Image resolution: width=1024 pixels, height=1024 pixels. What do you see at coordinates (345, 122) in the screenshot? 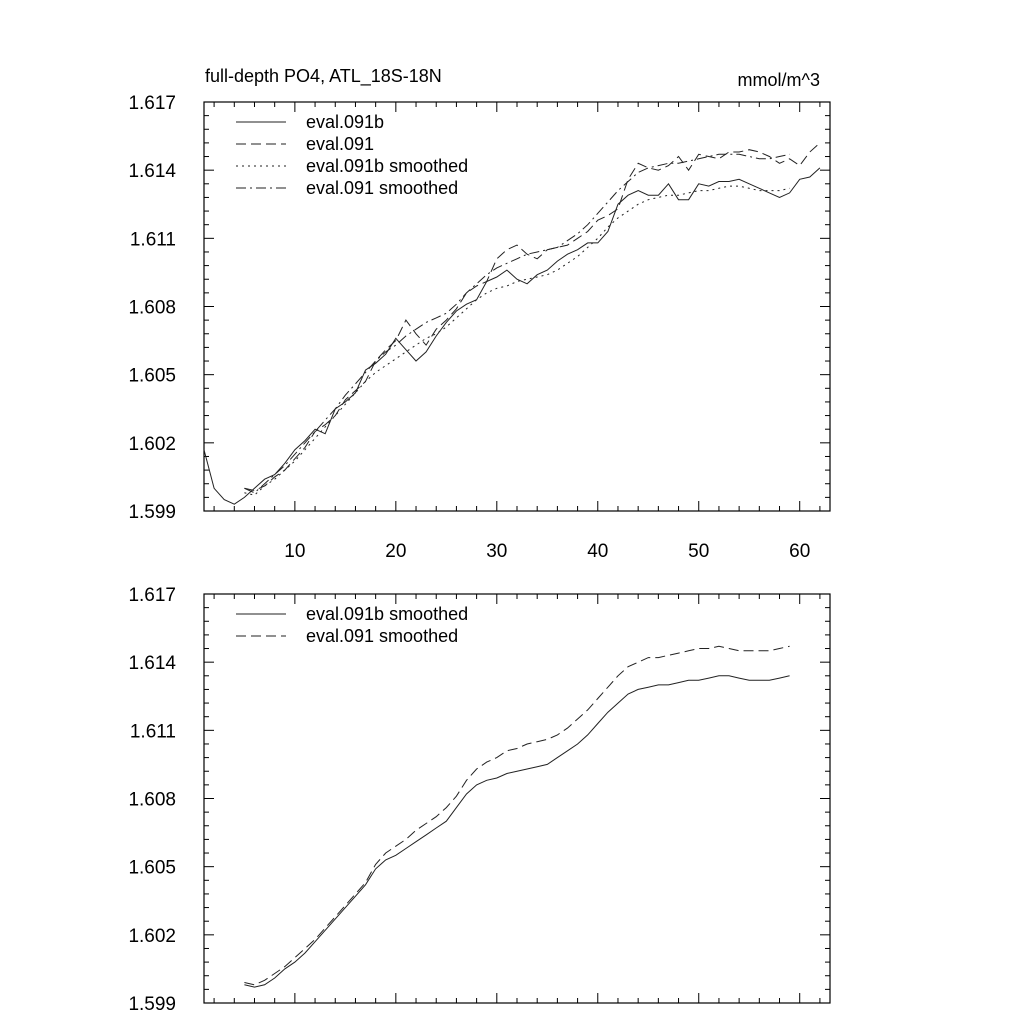
I see `legend-label: eval.091b` at bounding box center [345, 122].